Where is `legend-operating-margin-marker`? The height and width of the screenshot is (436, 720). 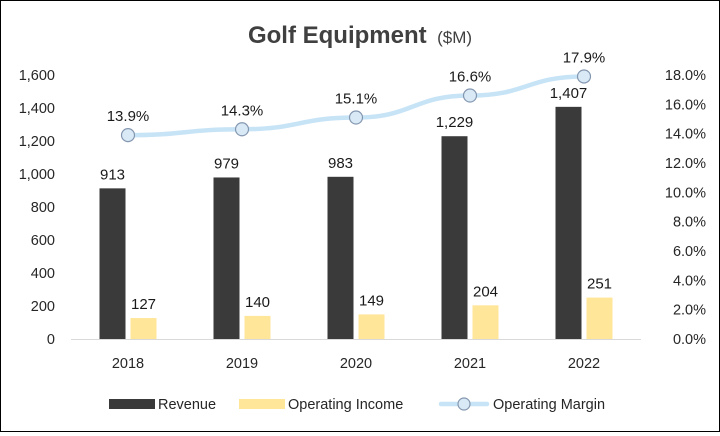 legend-operating-margin-marker is located at coordinates (464, 404).